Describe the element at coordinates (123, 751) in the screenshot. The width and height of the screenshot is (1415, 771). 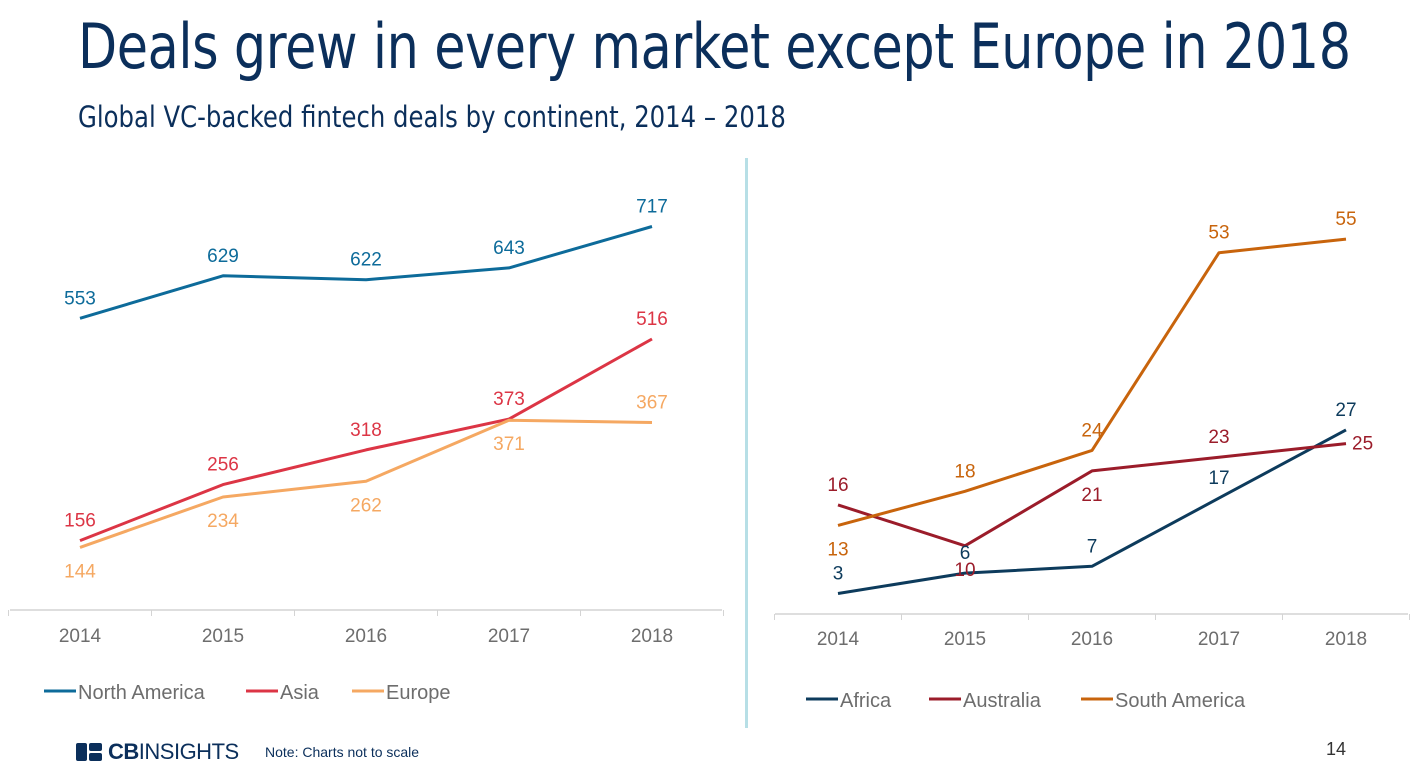
I see `logo-bold-text: CB` at that location.